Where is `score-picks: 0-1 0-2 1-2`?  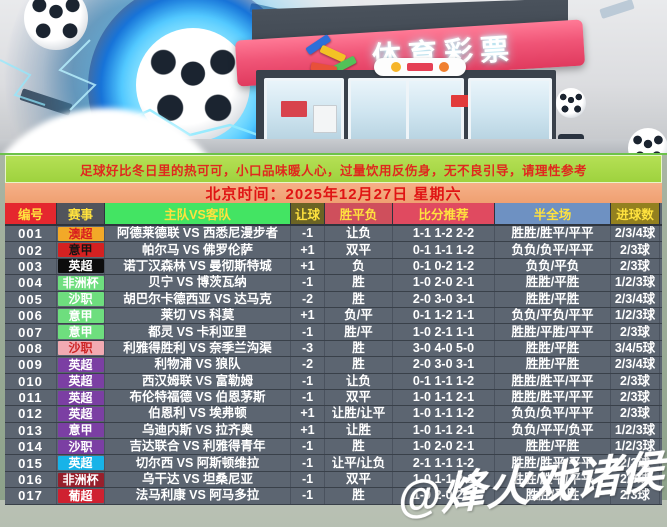
score-picks: 0-1 0-2 1-2 is located at coordinates (444, 266).